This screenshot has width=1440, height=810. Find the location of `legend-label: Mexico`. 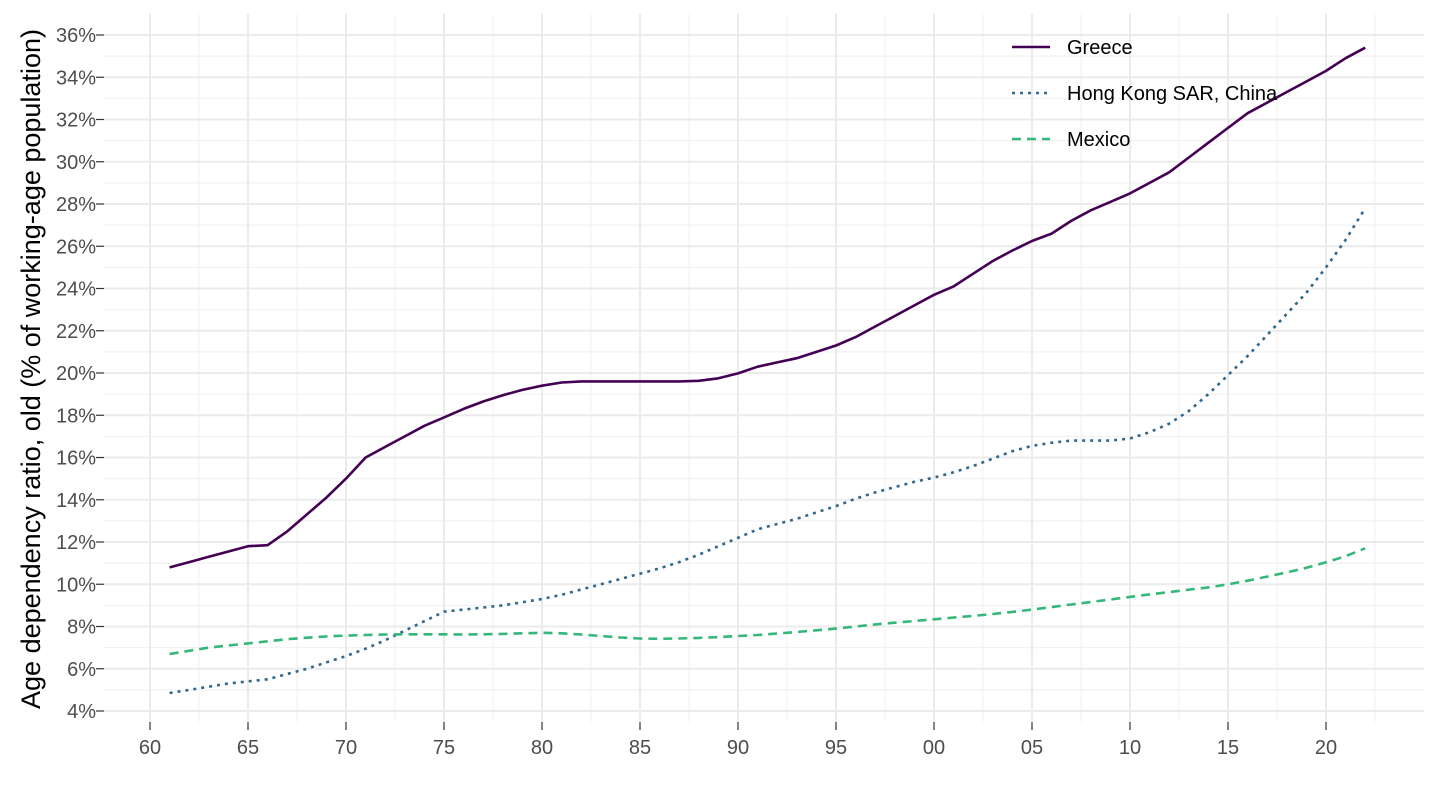

legend-label: Mexico is located at coordinates (1098, 140).